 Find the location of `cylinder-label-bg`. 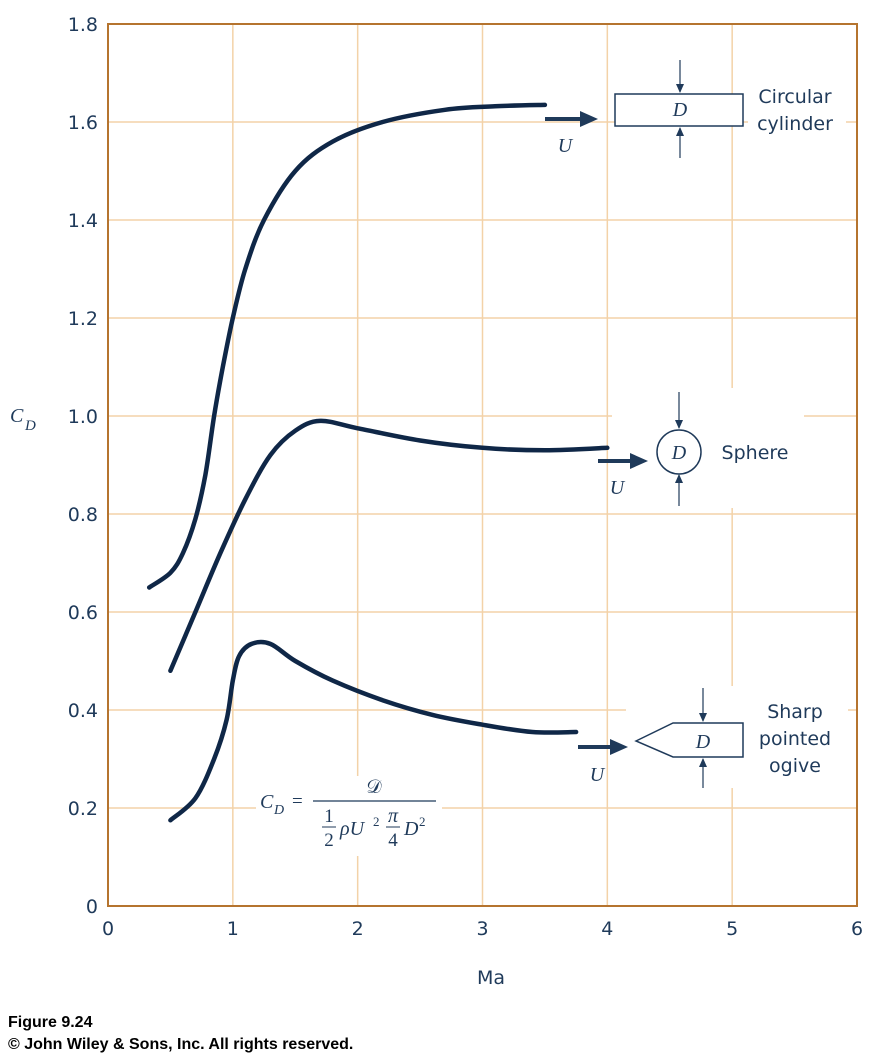

cylinder-label-bg is located at coordinates (797, 108).